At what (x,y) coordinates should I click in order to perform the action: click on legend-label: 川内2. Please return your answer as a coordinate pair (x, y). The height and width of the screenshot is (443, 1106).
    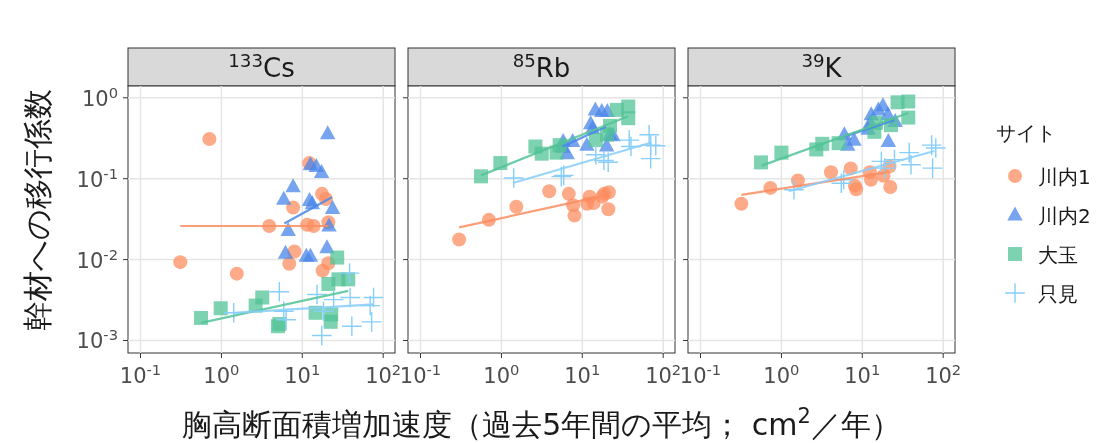
    Looking at the image, I should click on (1064, 216).